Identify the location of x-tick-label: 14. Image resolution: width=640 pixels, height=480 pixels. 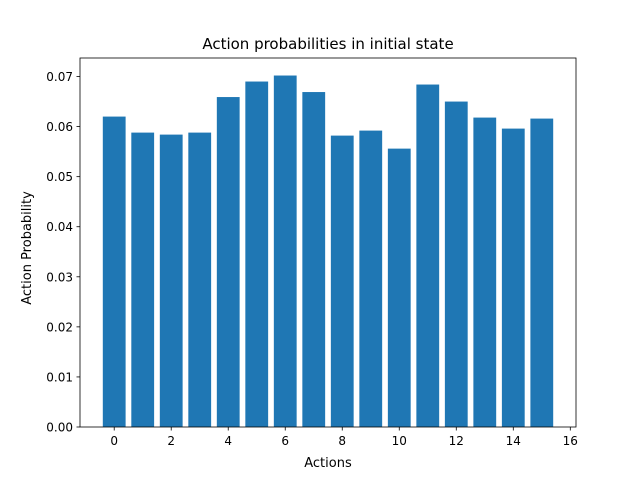
(513, 441).